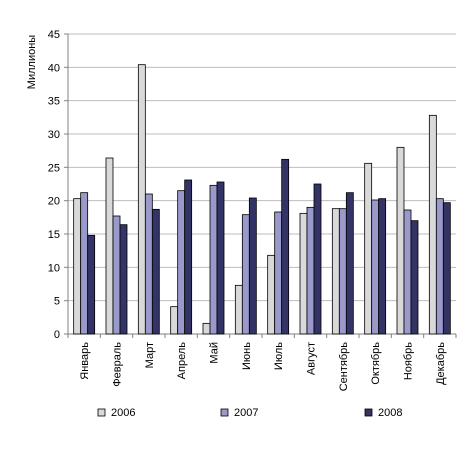 This screenshot has height=451, width=468. I want to click on x-category-label: Март, so click(150, 355).